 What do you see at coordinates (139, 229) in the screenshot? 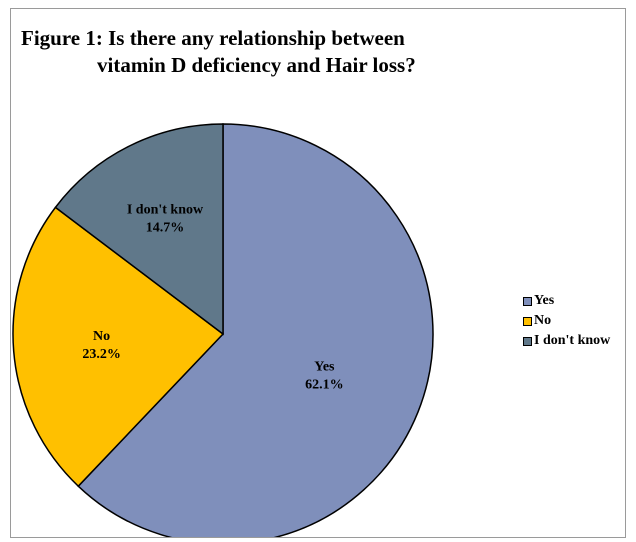
I see `pie-slice-dont-know` at bounding box center [139, 229].